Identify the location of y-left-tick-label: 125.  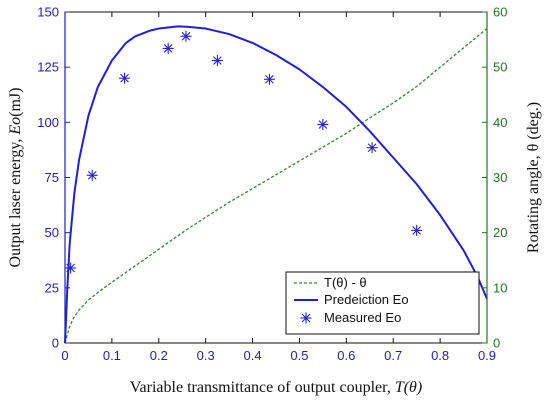
(48, 67).